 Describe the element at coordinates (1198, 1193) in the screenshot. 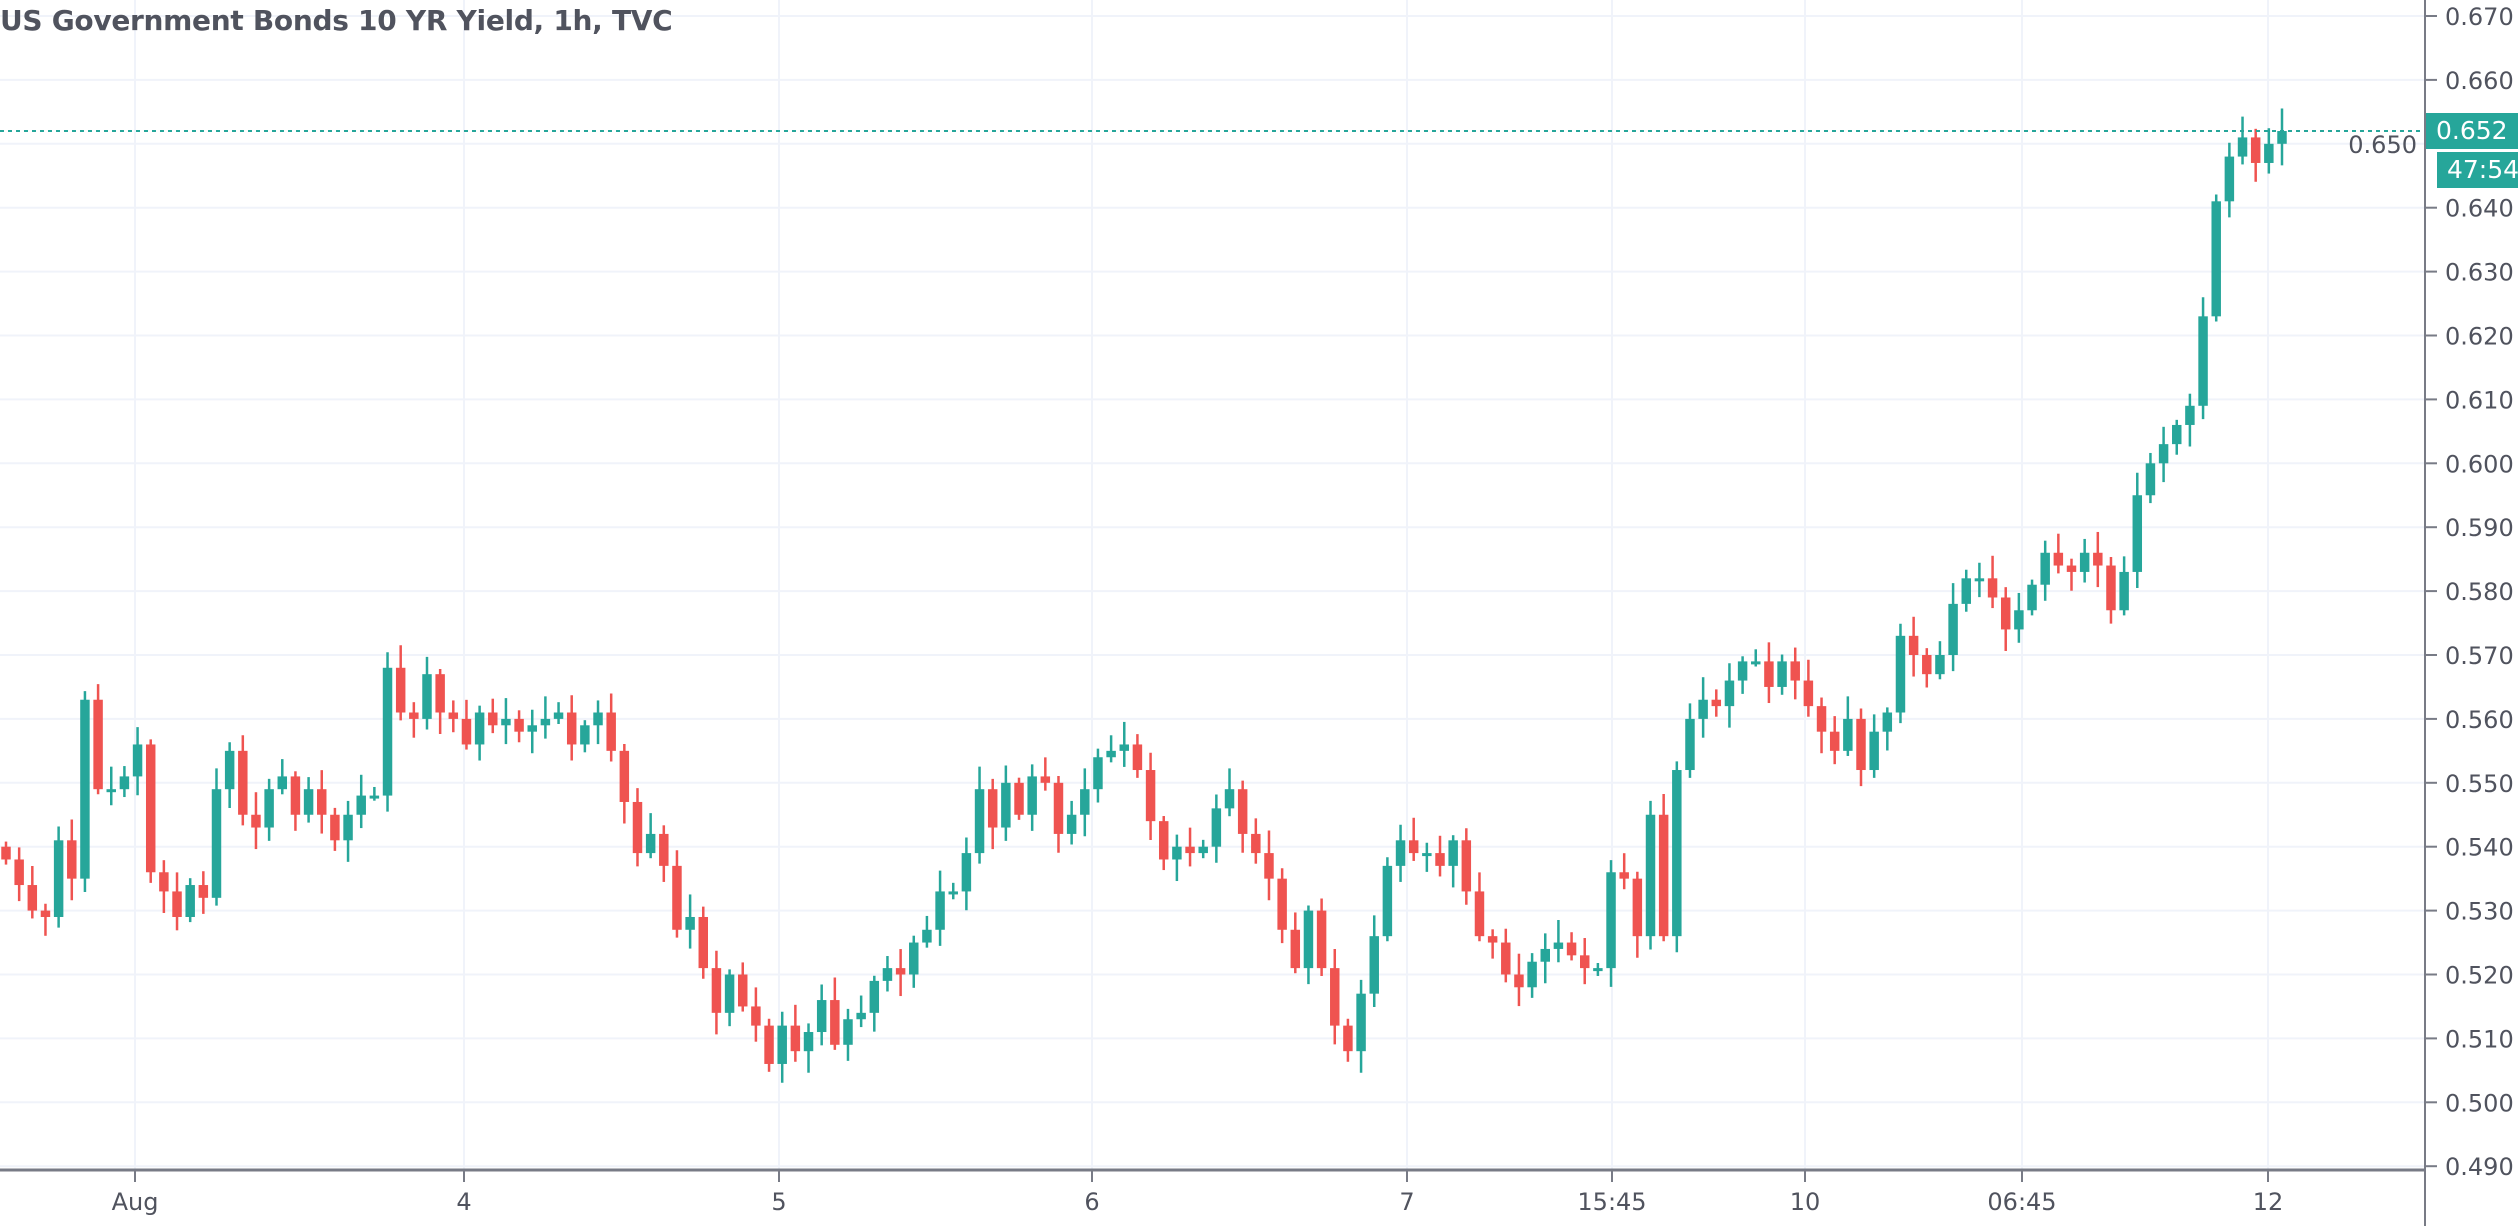

I see `time-axis: Aug 4 5 6 7 15:45 10 06:45 12` at that location.